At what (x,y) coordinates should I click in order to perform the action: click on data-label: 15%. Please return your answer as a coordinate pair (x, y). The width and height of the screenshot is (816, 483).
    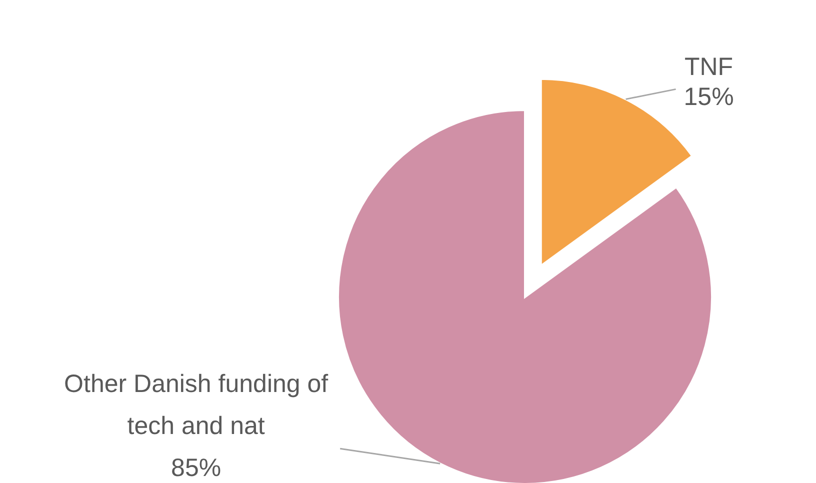
    Looking at the image, I should click on (709, 97).